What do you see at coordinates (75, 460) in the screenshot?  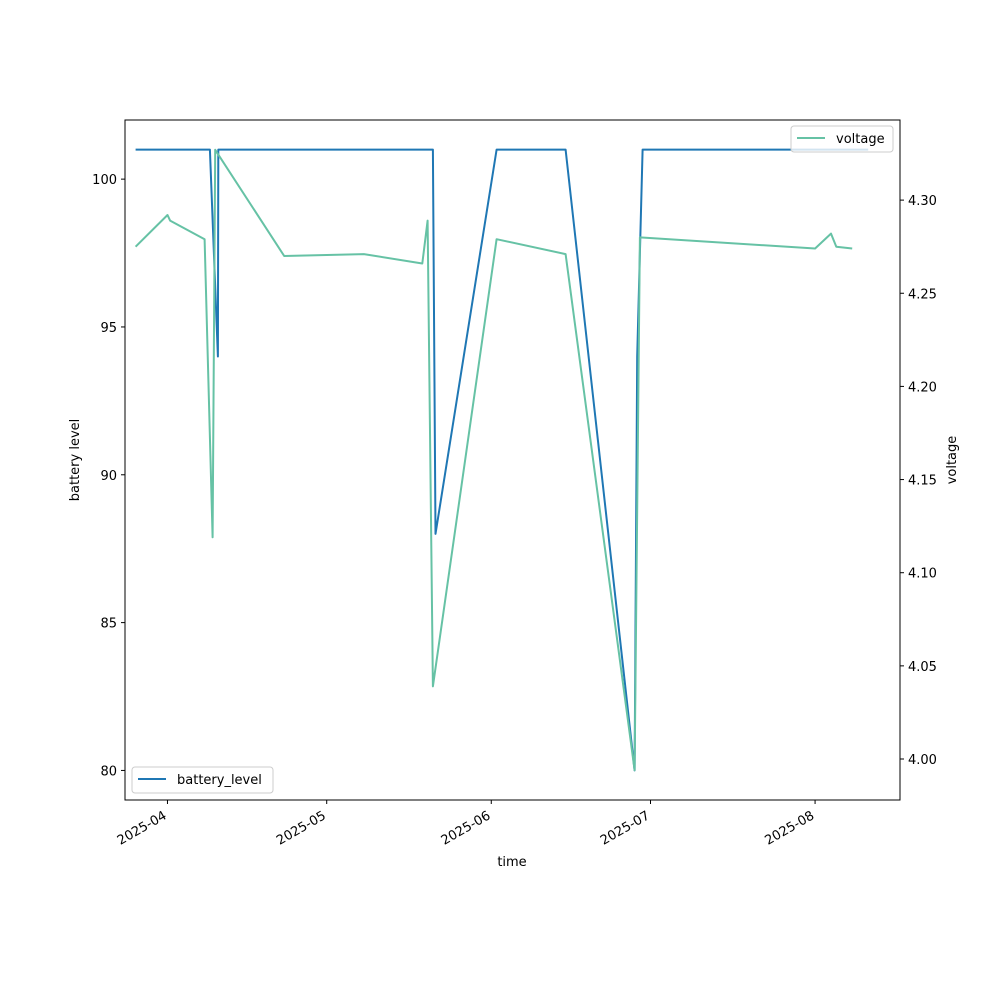 I see `left-axis-title: battery level` at bounding box center [75, 460].